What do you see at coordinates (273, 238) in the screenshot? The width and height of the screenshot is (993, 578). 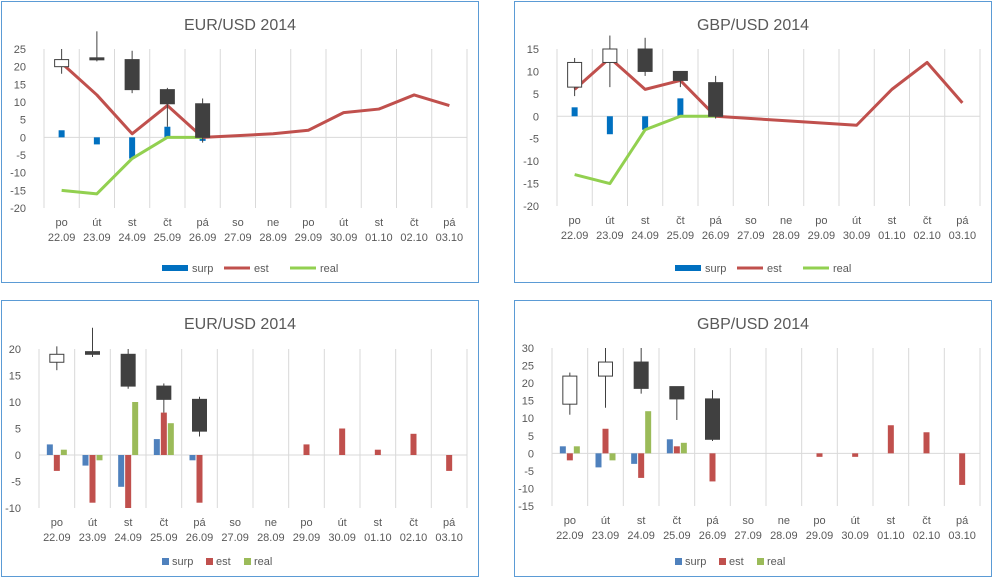 I see `x-tick-date-label: 28.09` at bounding box center [273, 238].